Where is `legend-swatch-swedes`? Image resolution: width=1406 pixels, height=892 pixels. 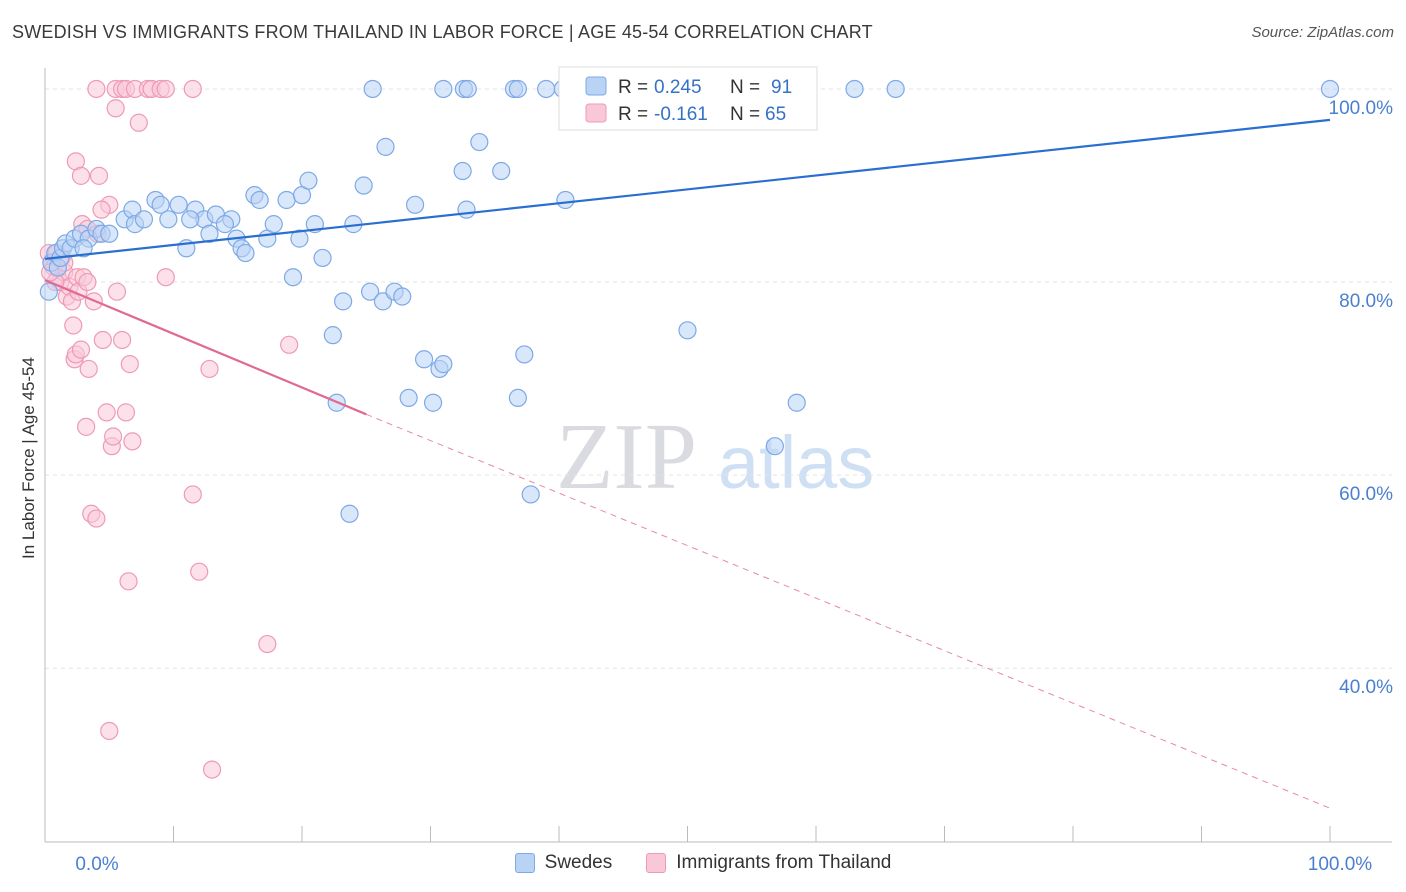
legend-swatch-swedes is located at coordinates (524, 863).